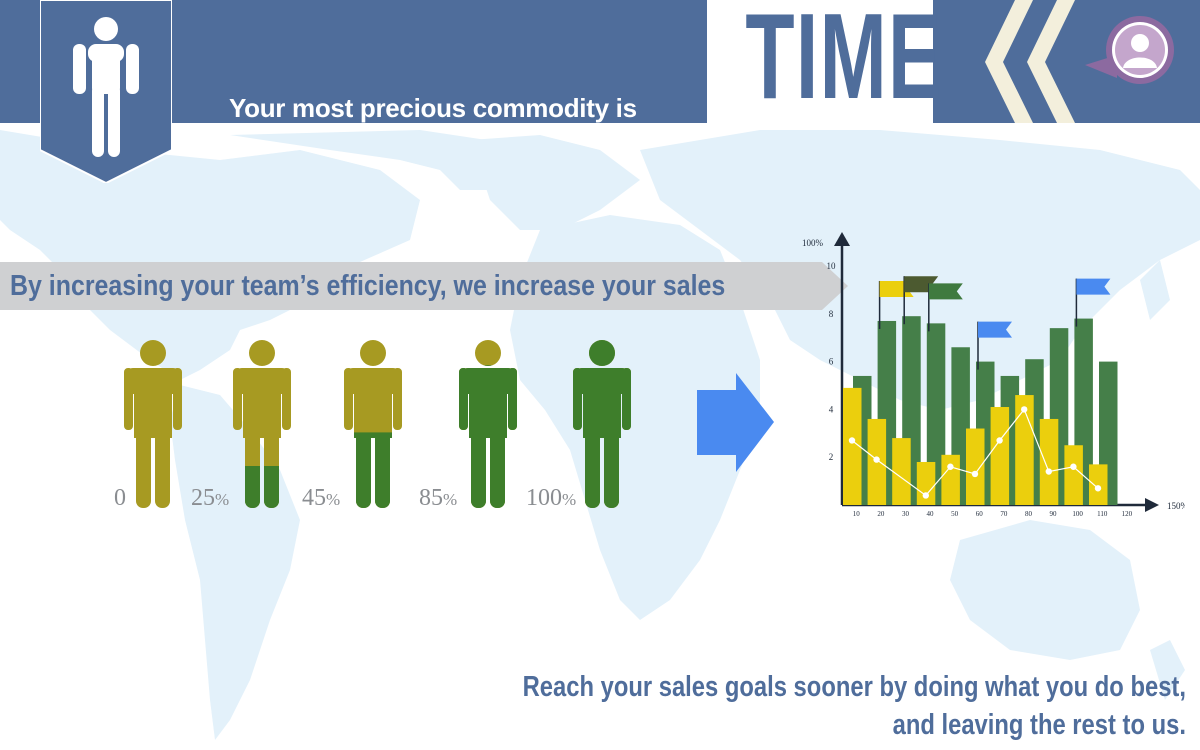 The image size is (1200, 750). Describe the element at coordinates (1102, 514) in the screenshot. I see `x-tick-label: 110` at that location.